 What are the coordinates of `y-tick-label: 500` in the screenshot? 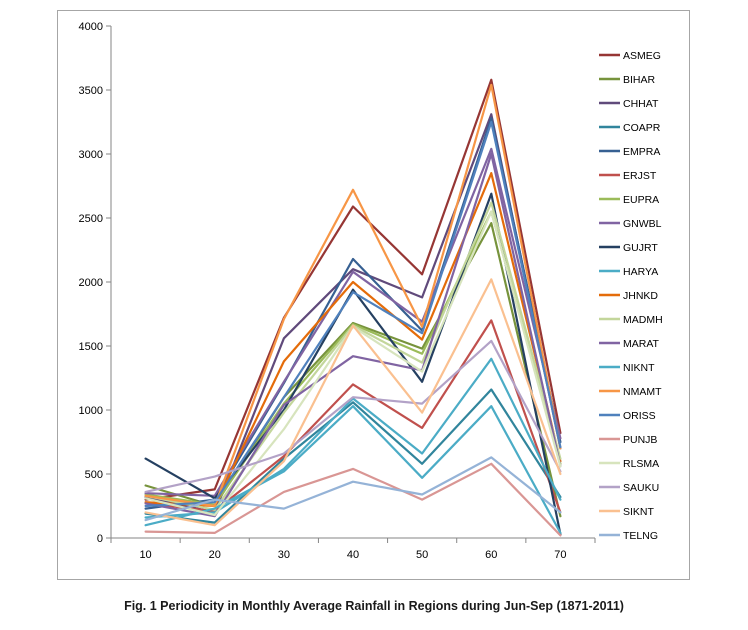 It's located at (94, 475).